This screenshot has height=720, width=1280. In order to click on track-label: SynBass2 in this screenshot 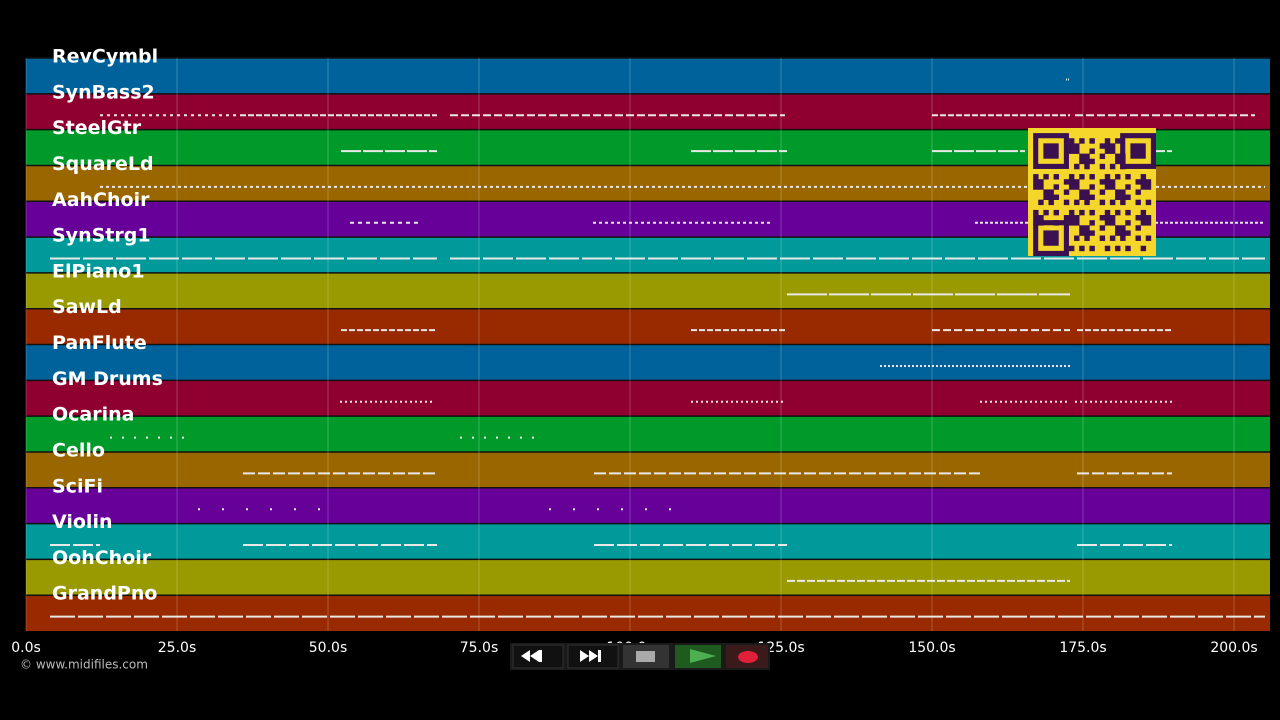, I will do `click(103, 92)`.